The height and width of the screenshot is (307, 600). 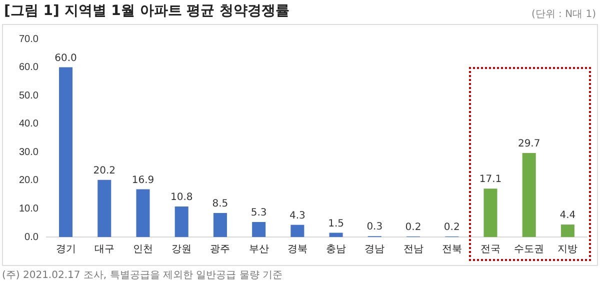 I want to click on y-tick-label: 50.0, so click(x=28, y=96).